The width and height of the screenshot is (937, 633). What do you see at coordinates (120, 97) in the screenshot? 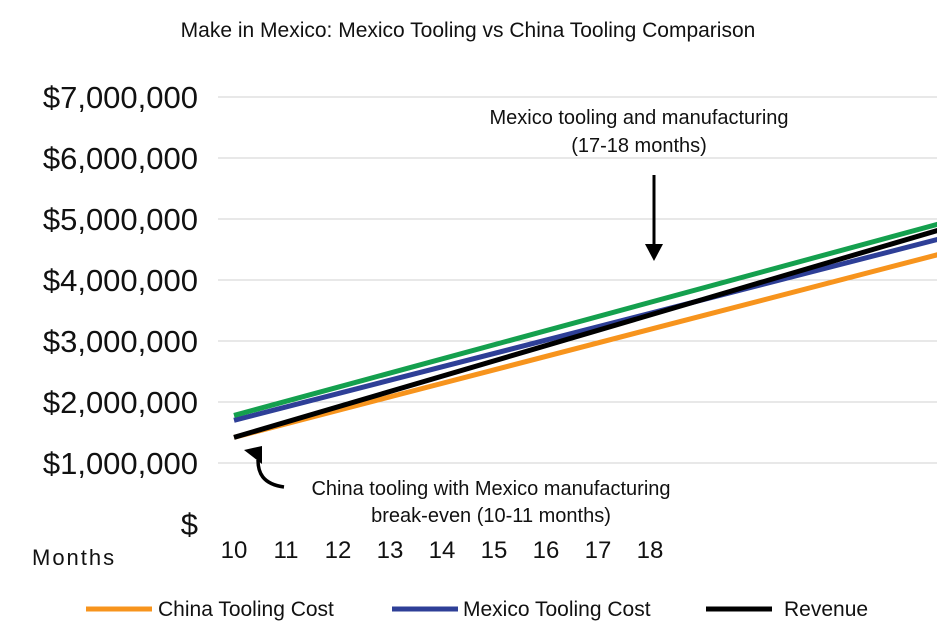
I see `y-tick-label: $7,000,000` at bounding box center [120, 97].